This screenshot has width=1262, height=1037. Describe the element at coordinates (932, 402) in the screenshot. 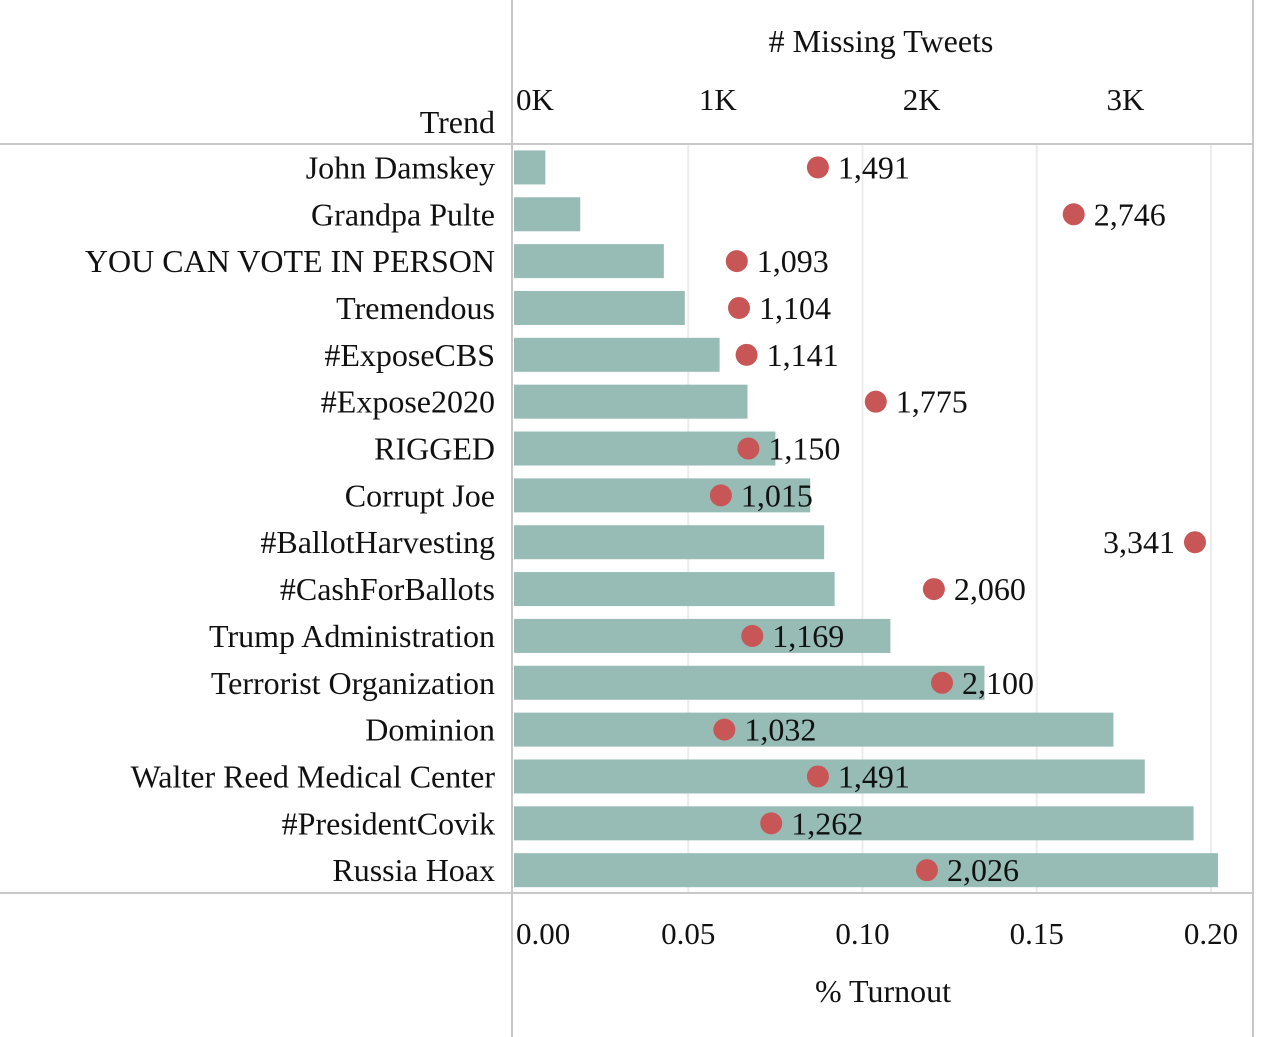

I see `dot-label: 1,775` at that location.